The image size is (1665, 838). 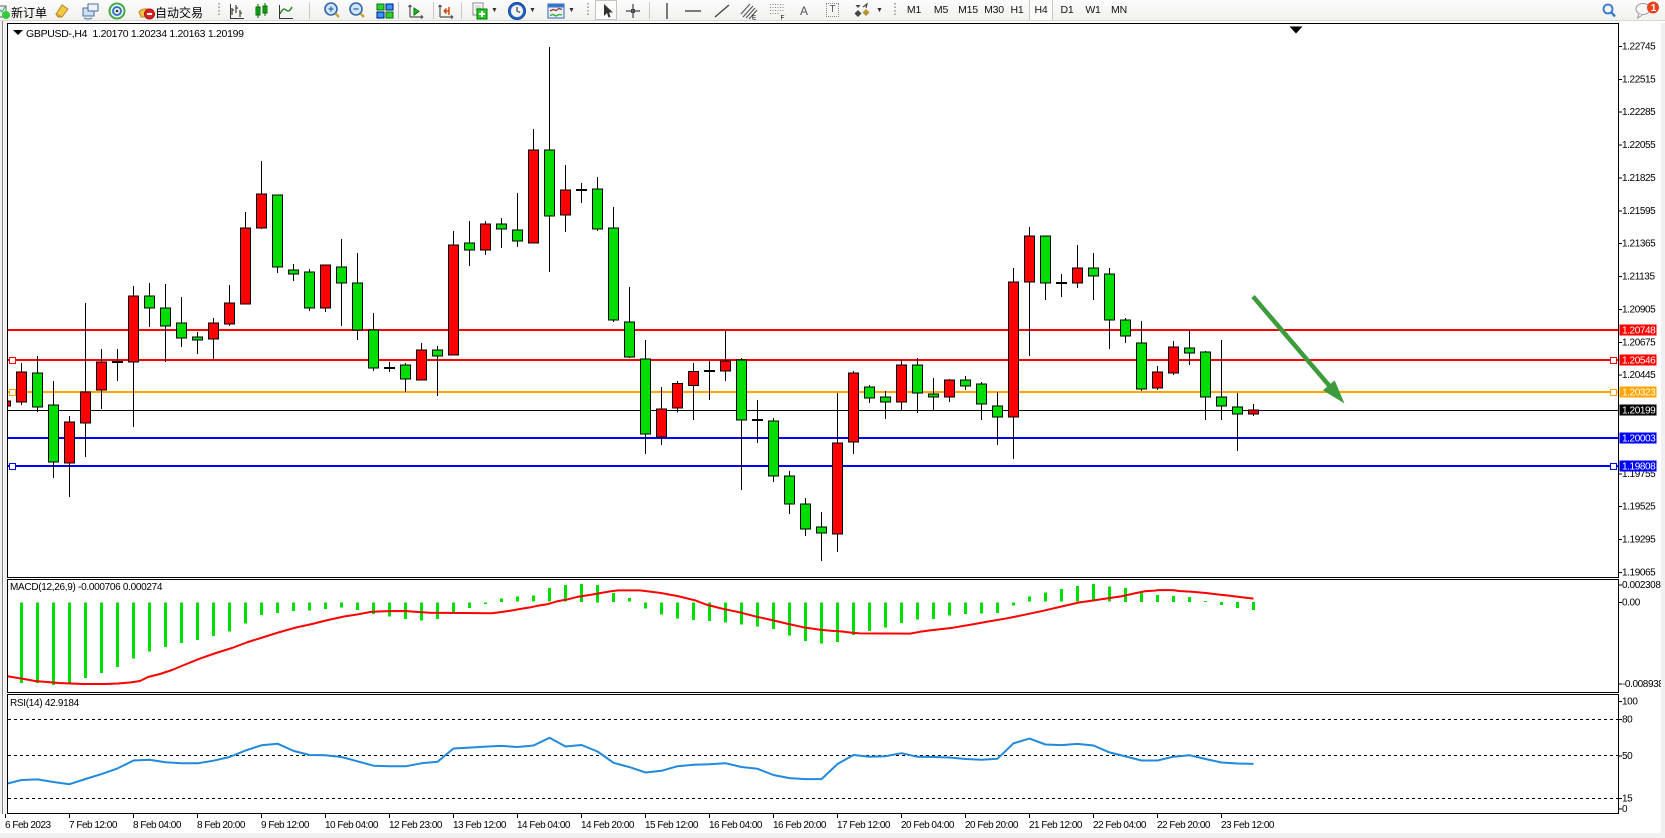 What do you see at coordinates (1639, 467) in the screenshot?
I see `svg-text: 1.19808` at bounding box center [1639, 467].